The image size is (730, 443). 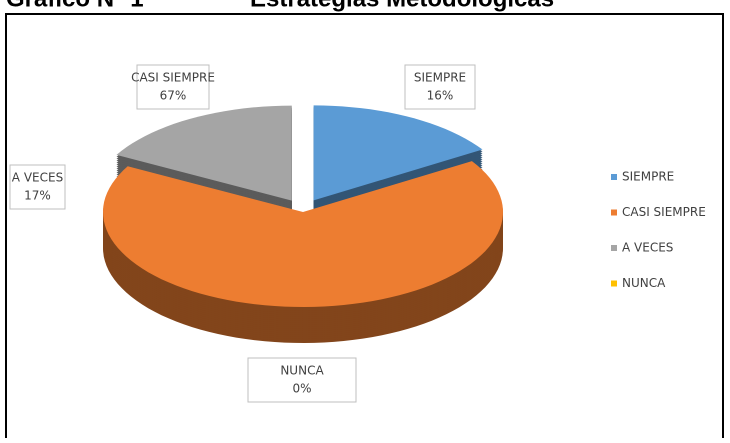 What do you see at coordinates (440, 96) in the screenshot?
I see `data-label: 16%` at bounding box center [440, 96].